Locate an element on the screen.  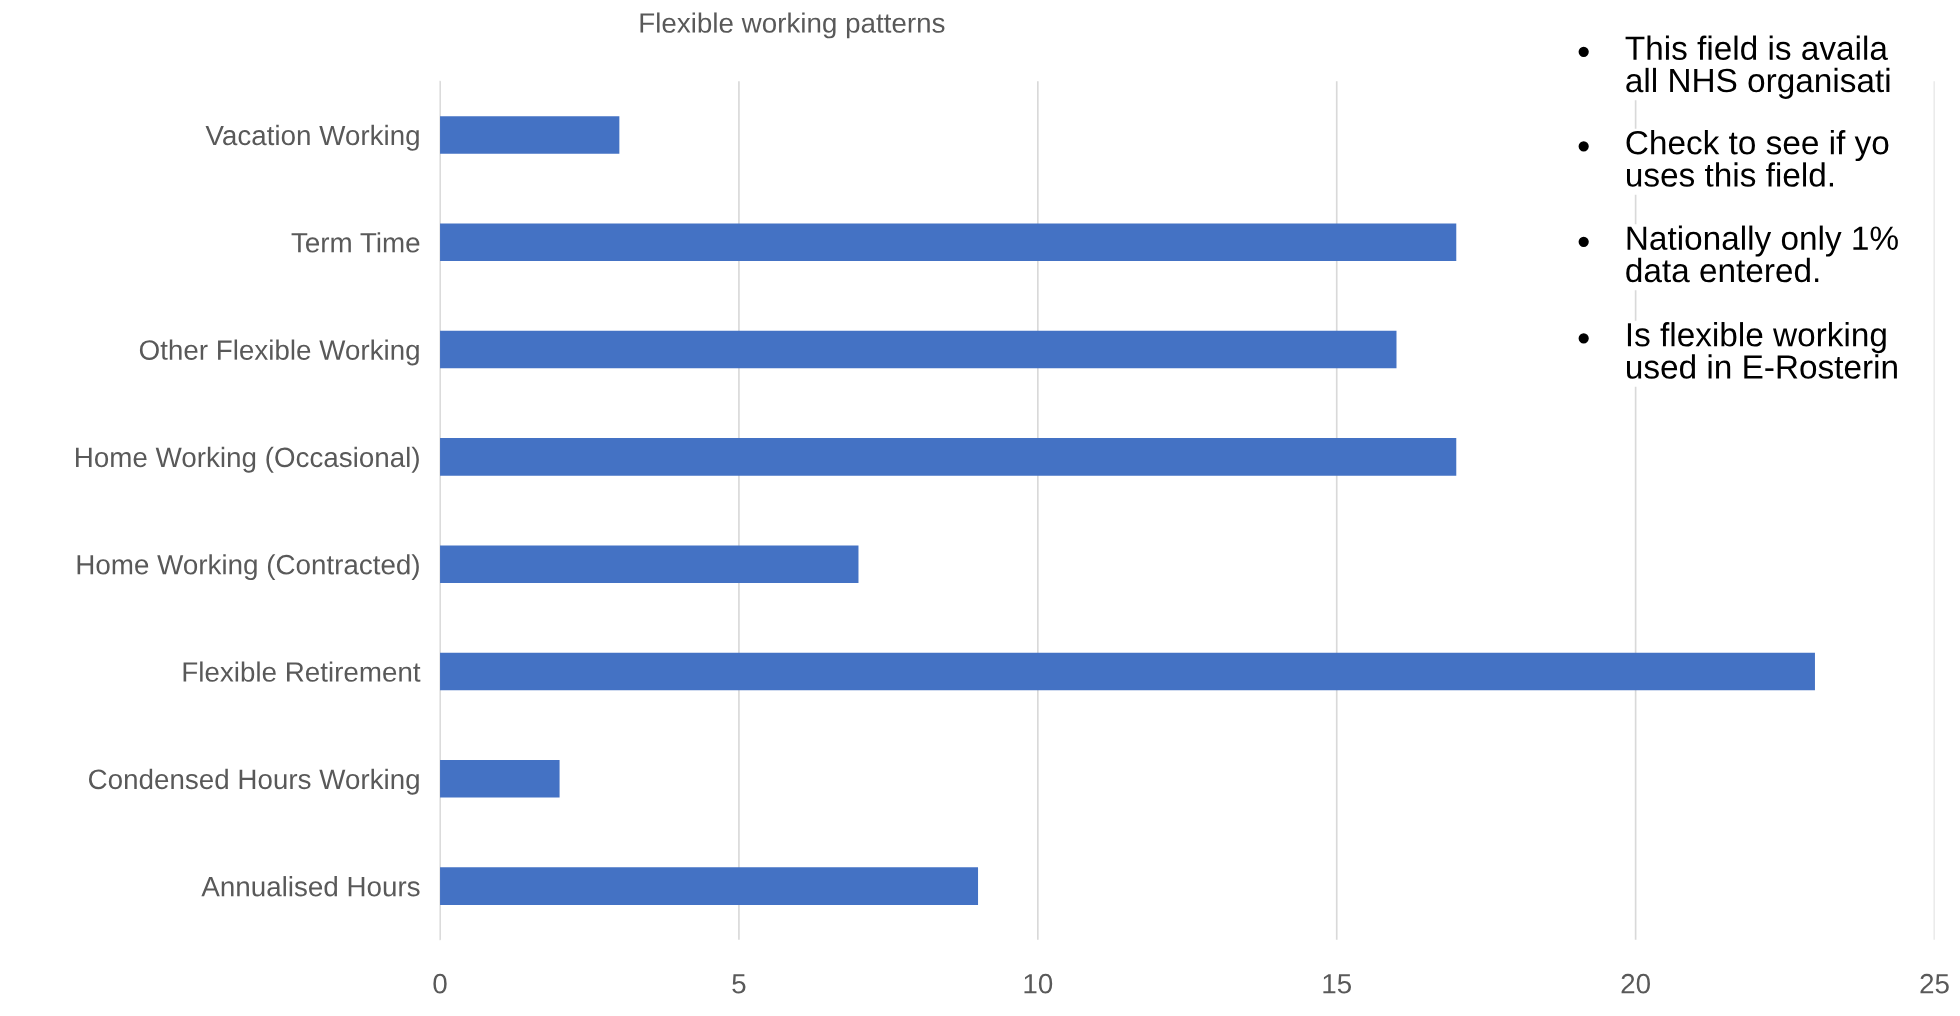
x-tick-label: 10 is located at coordinates (1038, 983).